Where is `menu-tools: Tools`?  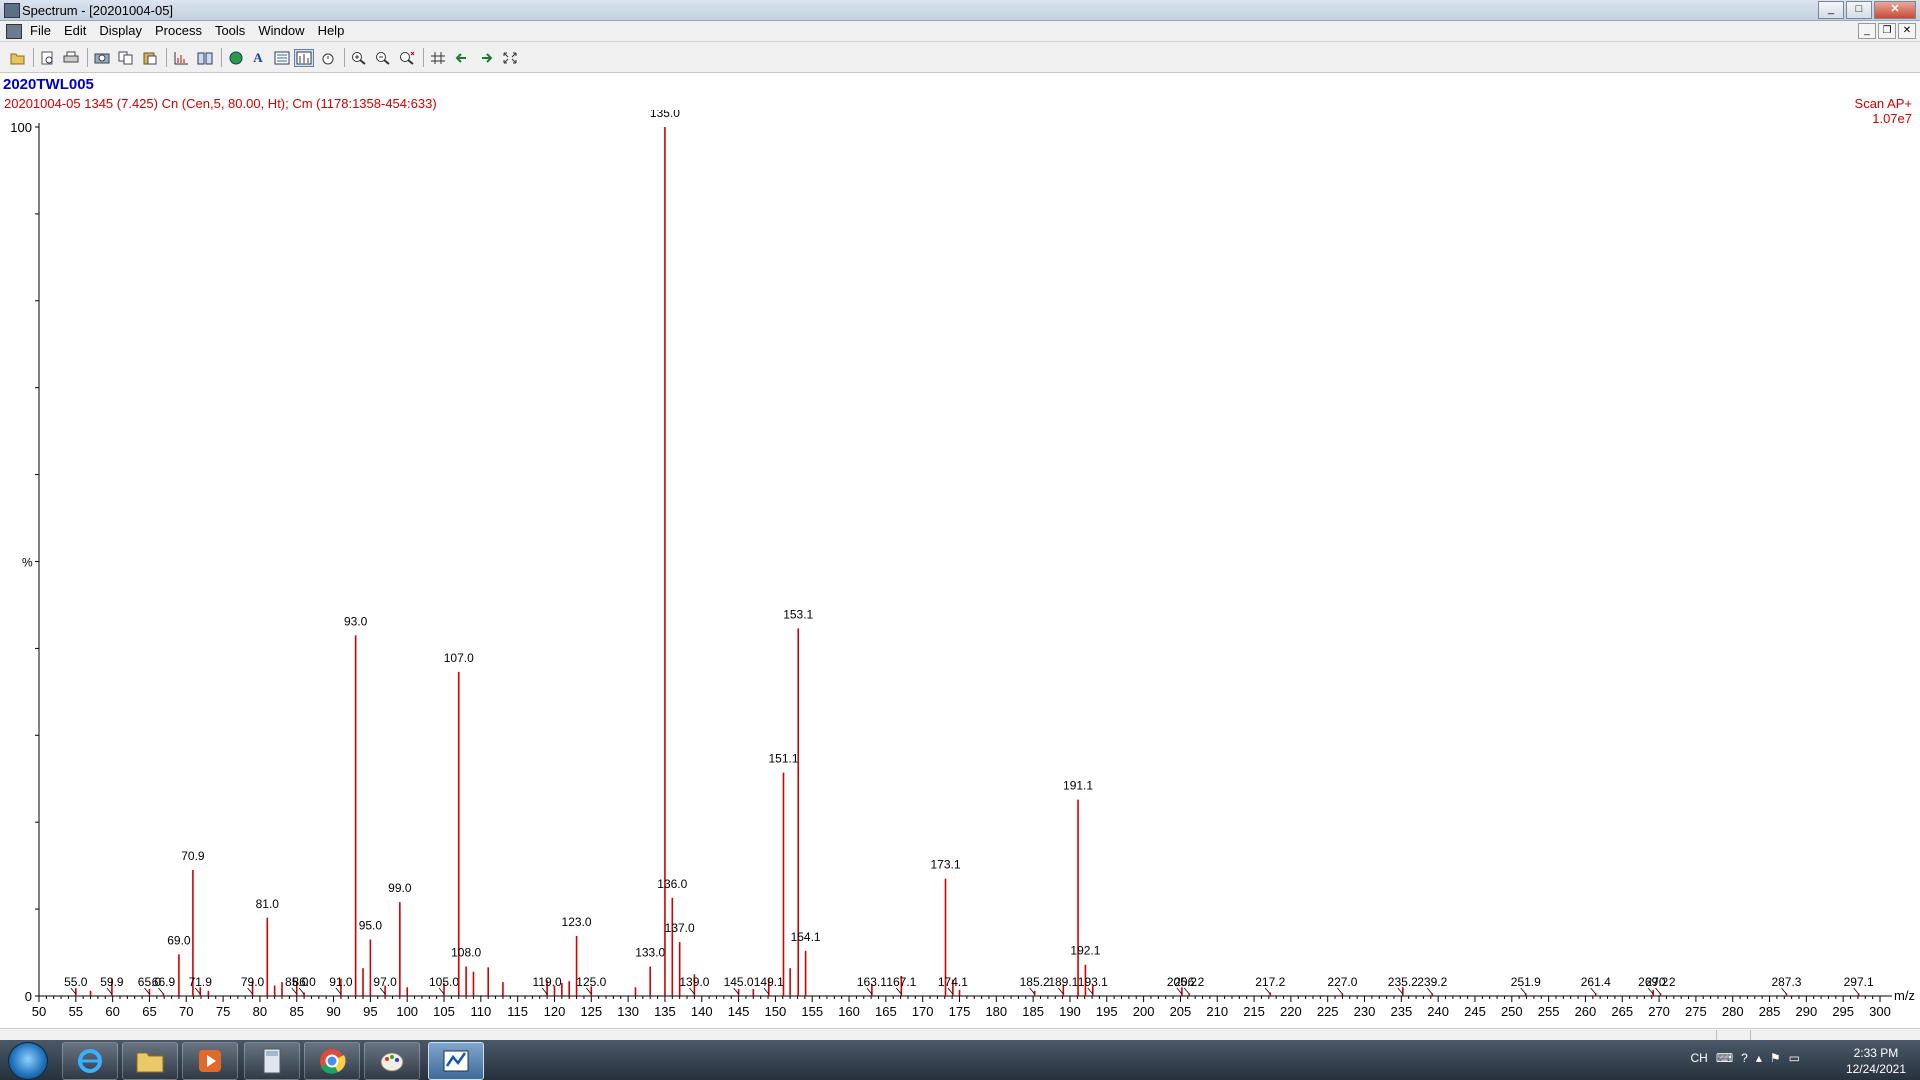 menu-tools: Tools is located at coordinates (230, 30).